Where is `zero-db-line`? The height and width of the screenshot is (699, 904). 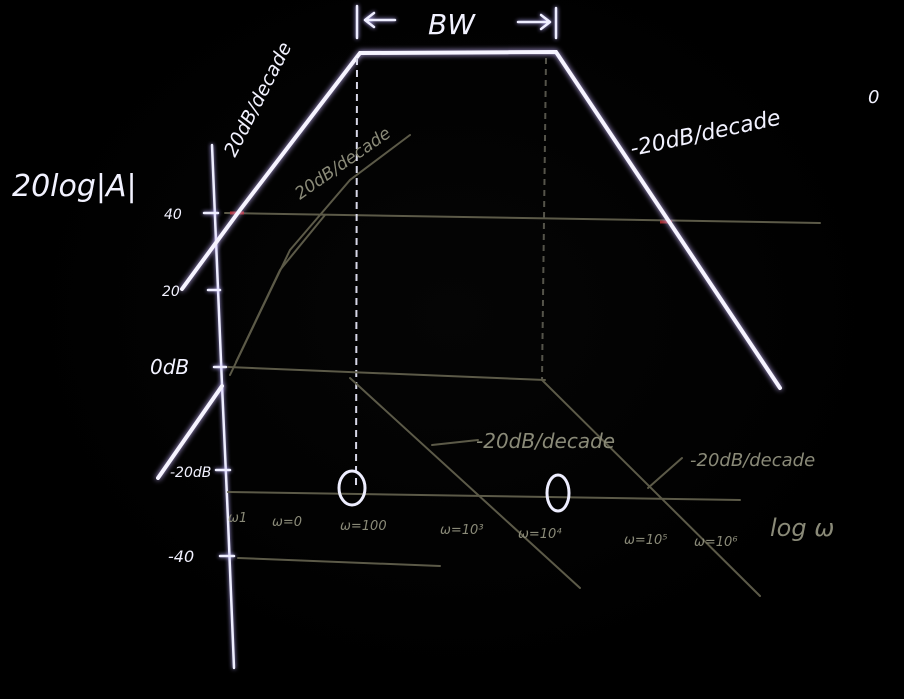
zero-db-line is located at coordinates (386, 373).